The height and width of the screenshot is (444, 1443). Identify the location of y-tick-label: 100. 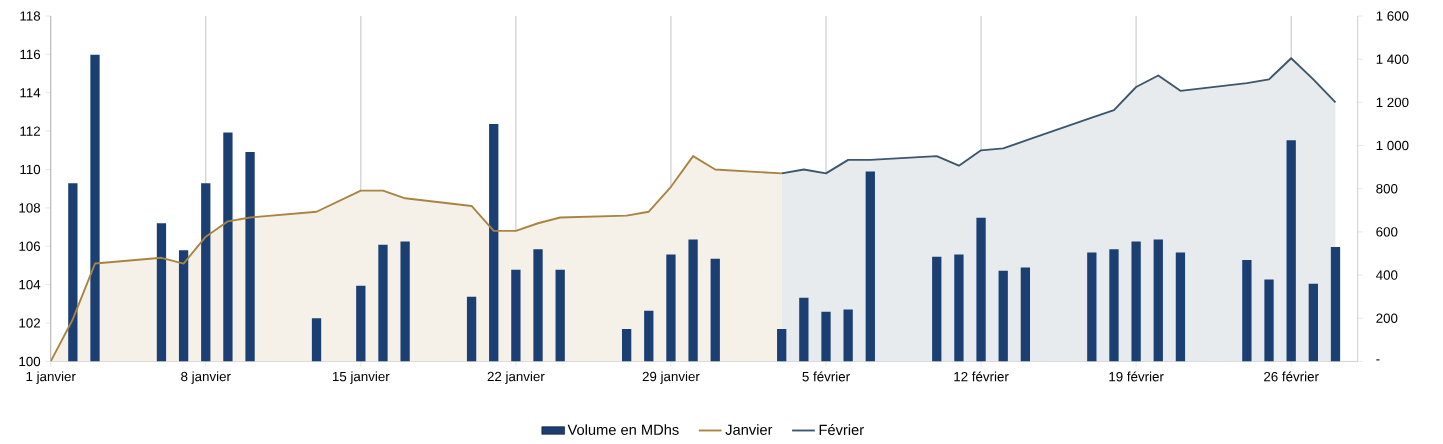
(30, 361).